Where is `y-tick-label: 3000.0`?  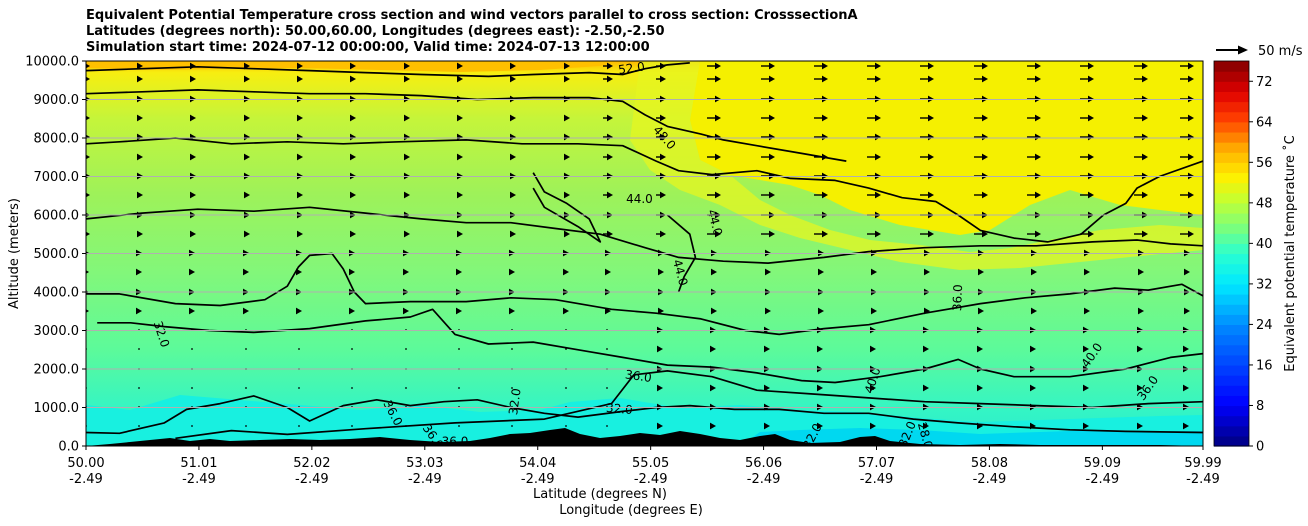 y-tick-label: 3000.0 is located at coordinates (57, 331).